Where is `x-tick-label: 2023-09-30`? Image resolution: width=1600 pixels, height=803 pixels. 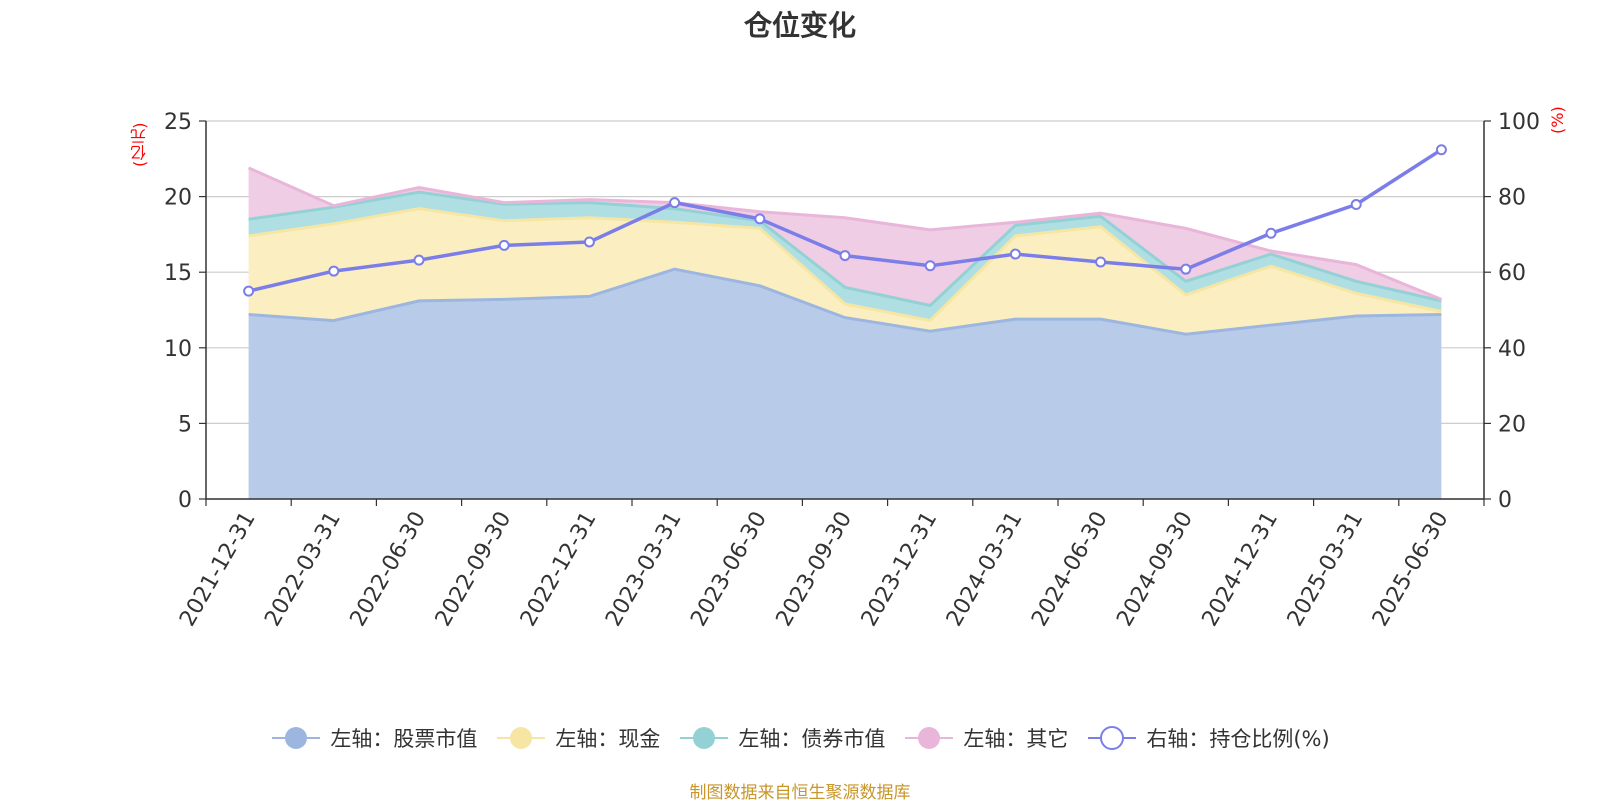 x-tick-label: 2023-09-30 is located at coordinates (815, 569).